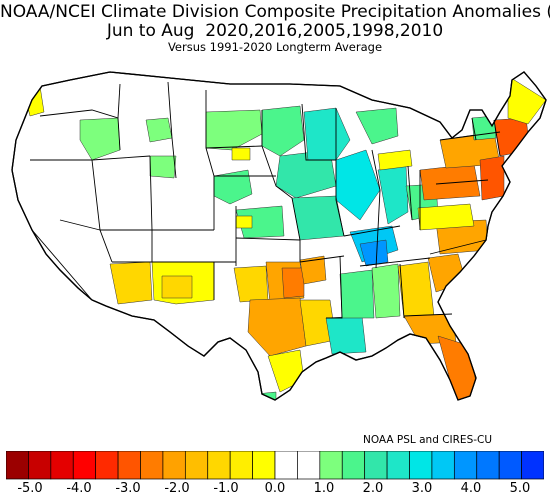 The image size is (550, 497). Describe the element at coordinates (131, 283) in the screenshot. I see `division-az-anomaly` at that location.